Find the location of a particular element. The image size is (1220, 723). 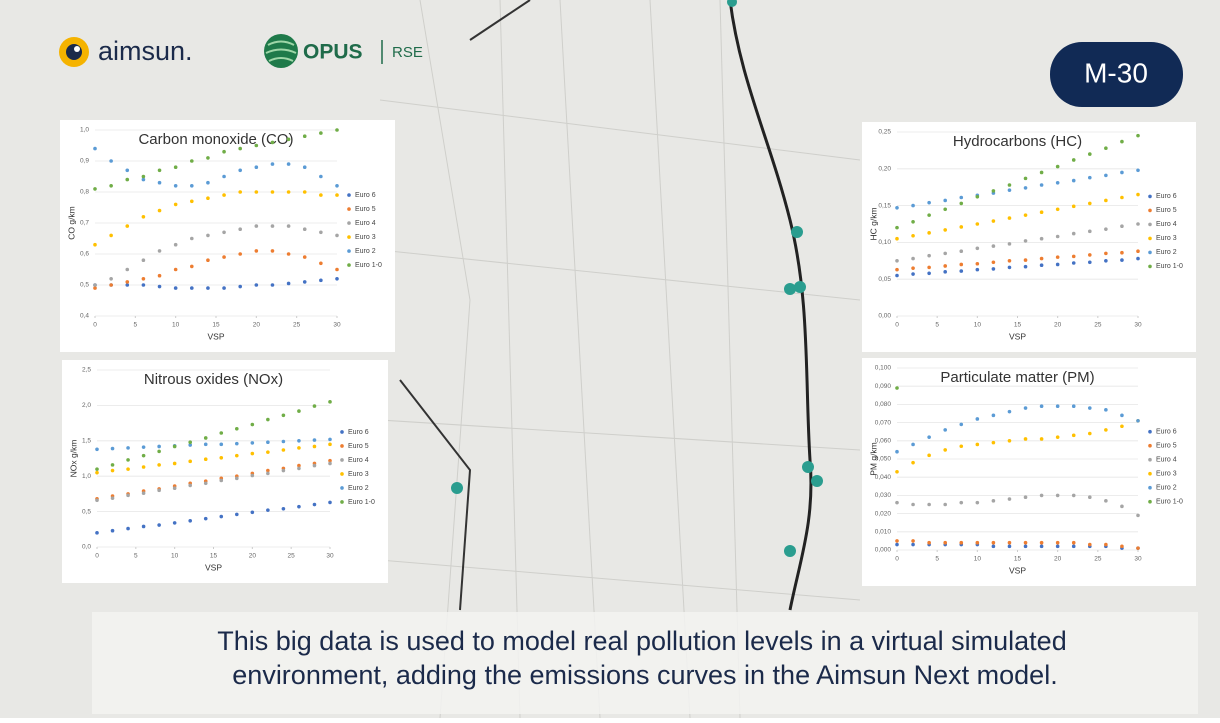

opus-logo: OPUS RSE is located at coordinates (343, 51).